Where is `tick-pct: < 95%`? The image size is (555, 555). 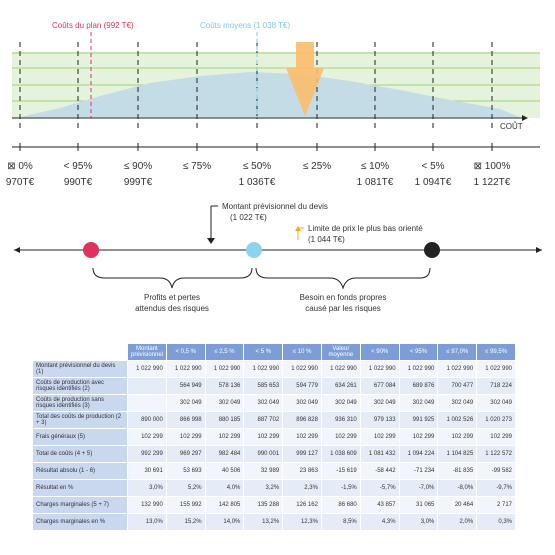 tick-pct: < 95% is located at coordinates (78, 166).